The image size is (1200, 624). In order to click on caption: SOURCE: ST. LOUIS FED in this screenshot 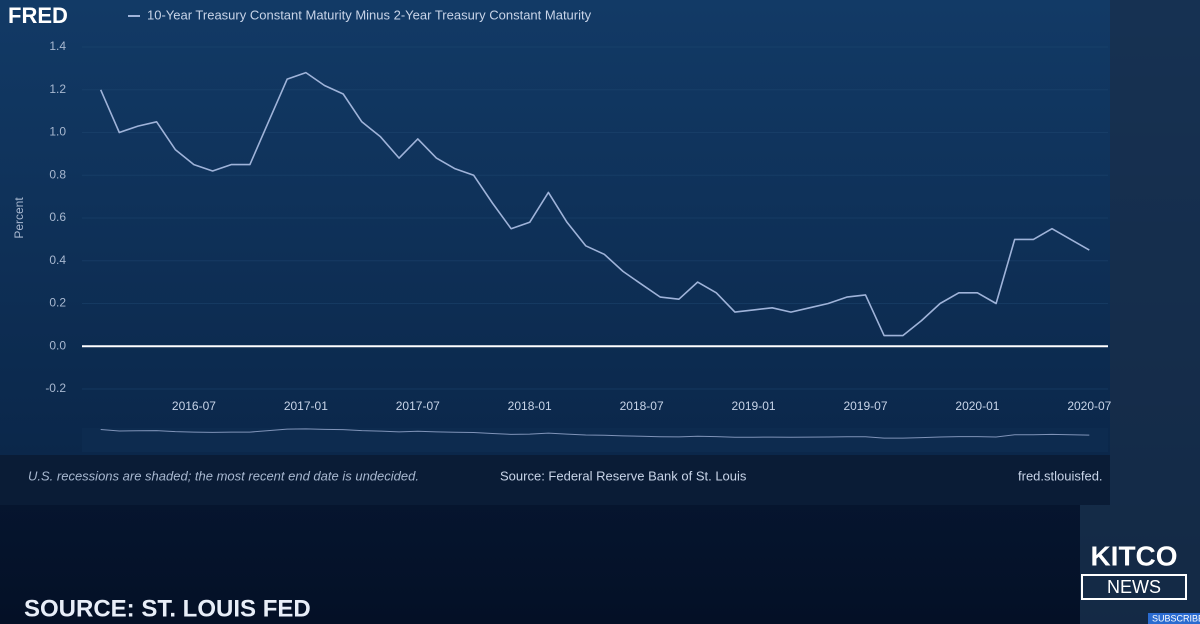, I will do `click(167, 608)`.